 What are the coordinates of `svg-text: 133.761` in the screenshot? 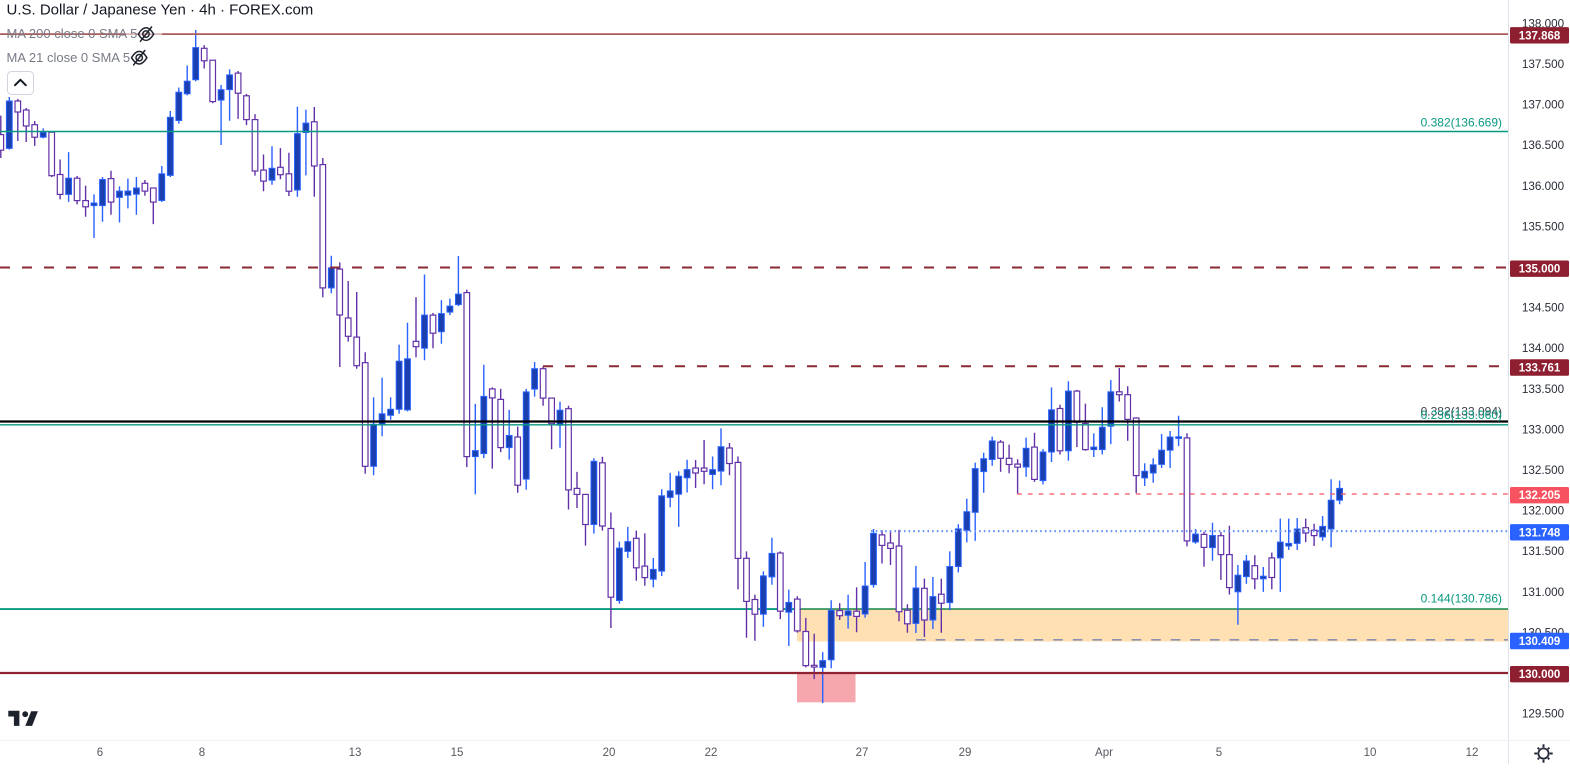 It's located at (1540, 369).